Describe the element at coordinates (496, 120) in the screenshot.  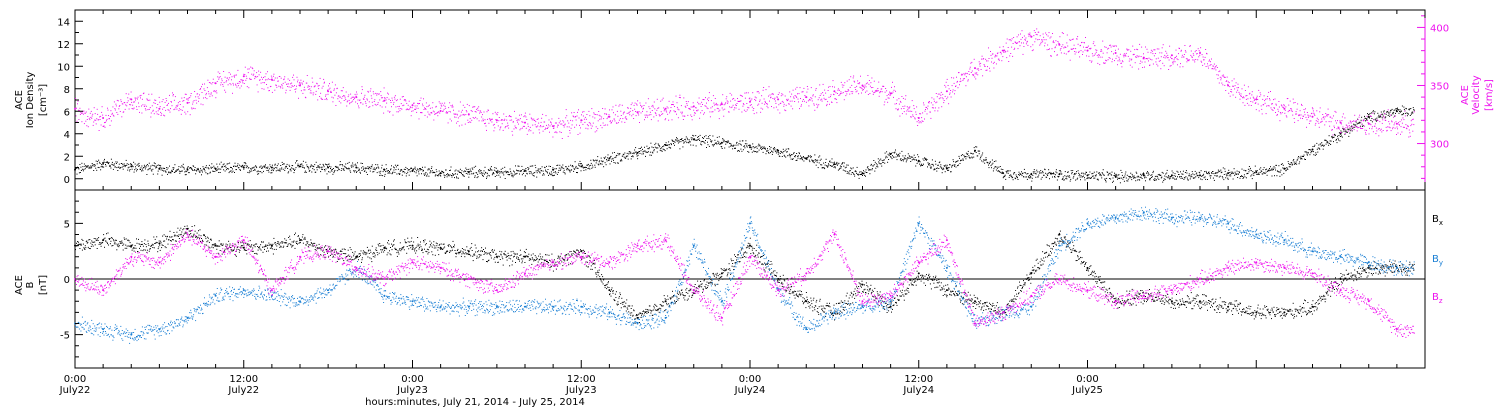
I see `velocity-point` at that location.